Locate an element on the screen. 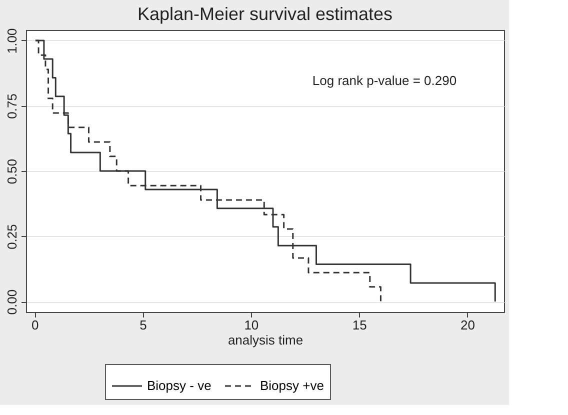  x-tick-label: 5 is located at coordinates (143, 325).